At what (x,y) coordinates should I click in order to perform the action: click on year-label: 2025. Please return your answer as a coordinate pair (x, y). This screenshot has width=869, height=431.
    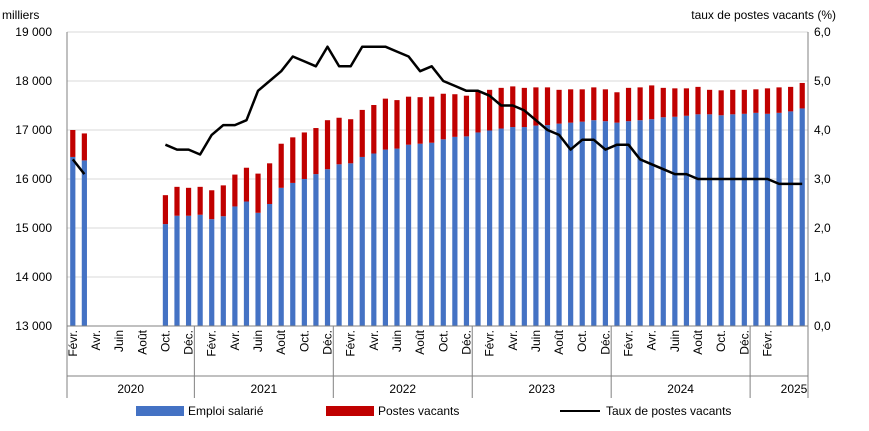
    Looking at the image, I should click on (794, 389).